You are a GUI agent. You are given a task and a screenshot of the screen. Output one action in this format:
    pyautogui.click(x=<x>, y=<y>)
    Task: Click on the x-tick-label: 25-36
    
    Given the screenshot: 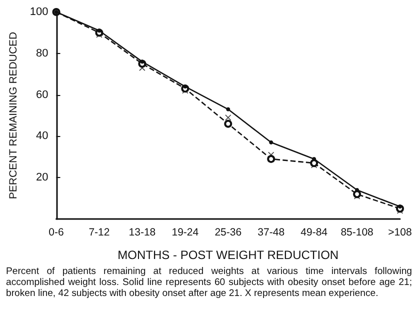 What is the action you would take?
    pyautogui.click(x=228, y=232)
    